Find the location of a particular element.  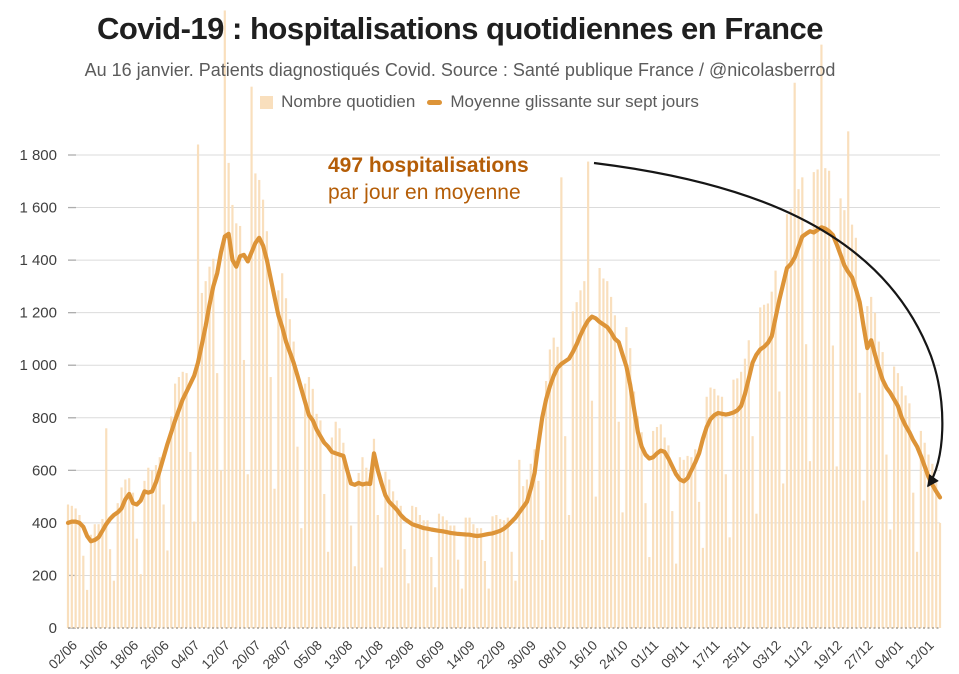

y-tick-label: 400 is located at coordinates (44, 523).